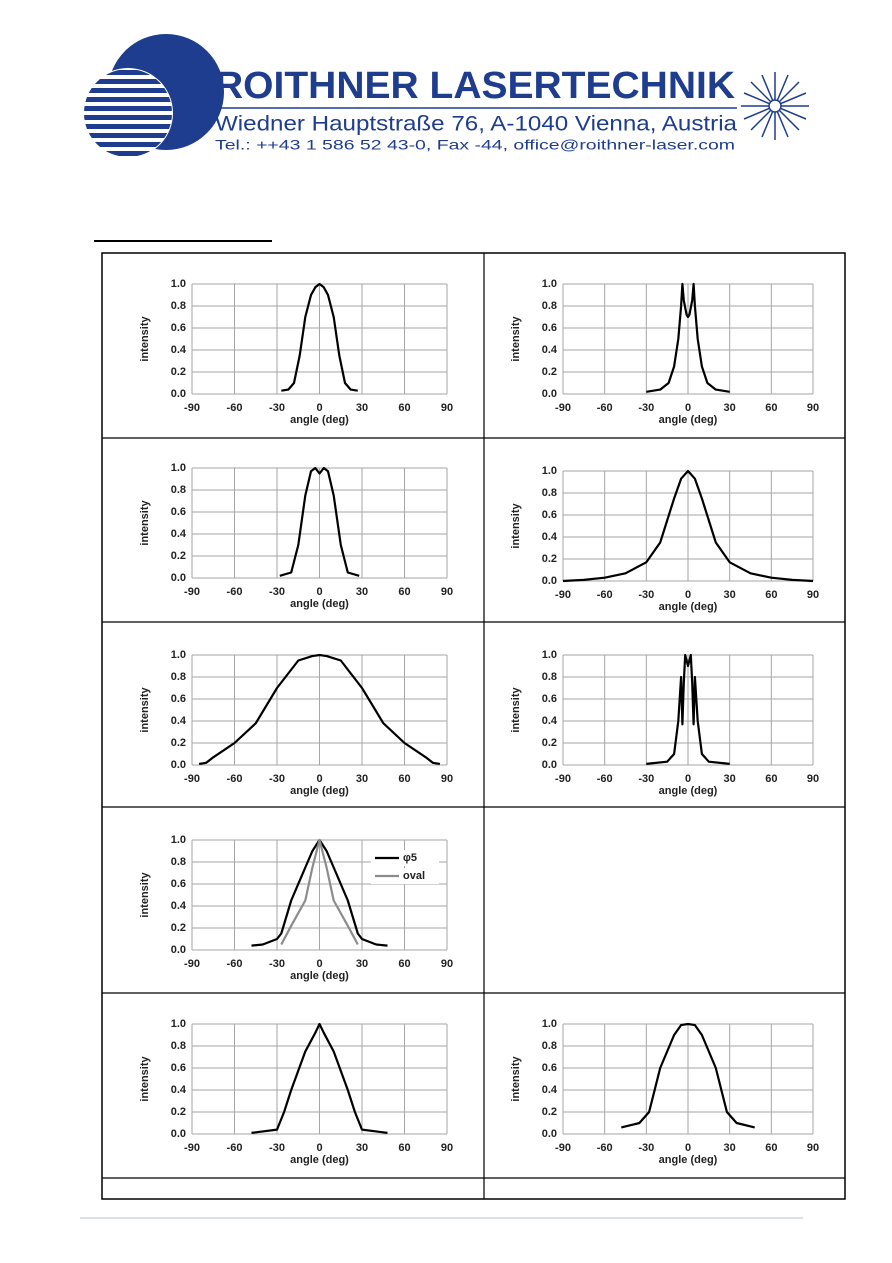 This screenshot has width=892, height=1263. What do you see at coordinates (446, 96) in the screenshot?
I see `logo` at bounding box center [446, 96].